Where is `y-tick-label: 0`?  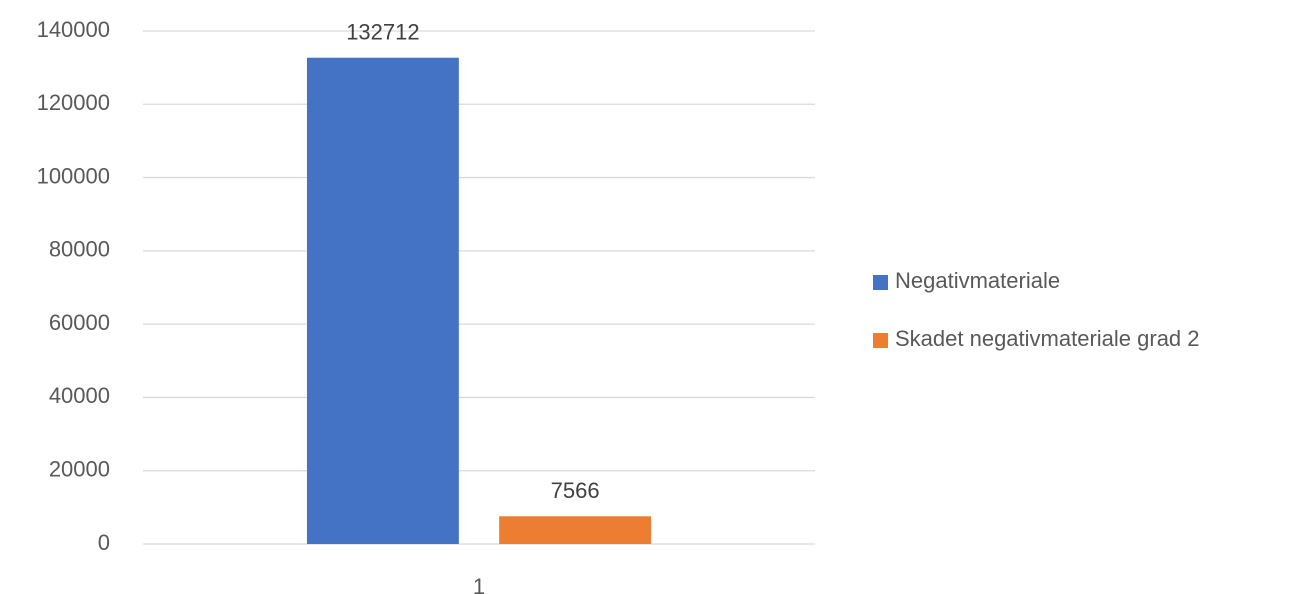 y-tick-label: 0 is located at coordinates (104, 542).